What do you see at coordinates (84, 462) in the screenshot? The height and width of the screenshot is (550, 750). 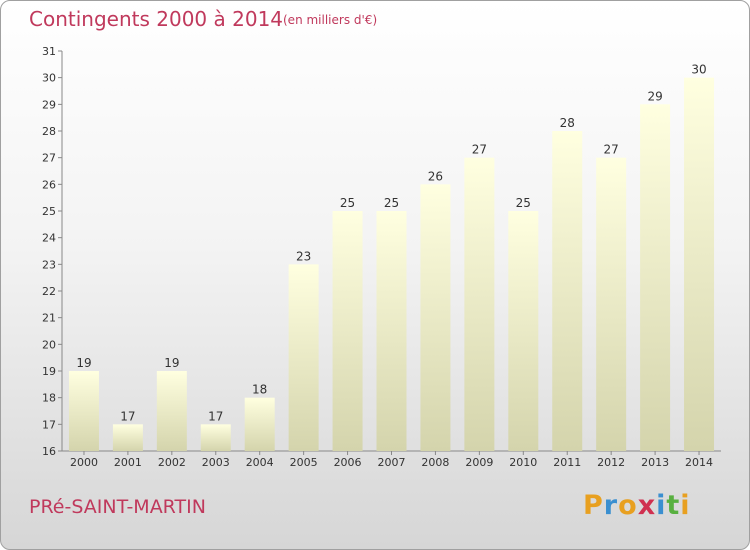 I see `x-tick-label: 2000` at bounding box center [84, 462].